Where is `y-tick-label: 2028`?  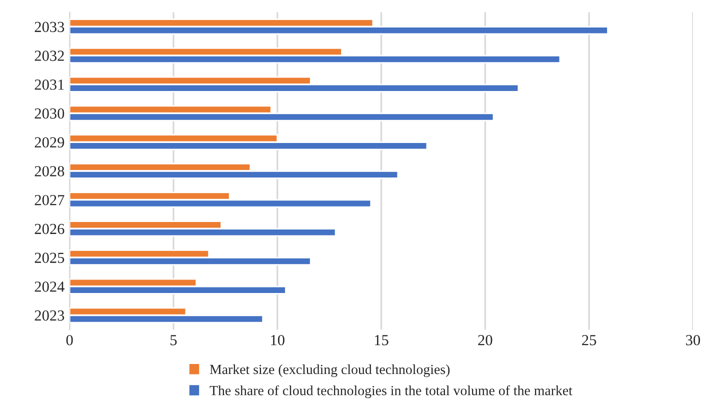
y-tick-label: 2028 is located at coordinates (49, 171).